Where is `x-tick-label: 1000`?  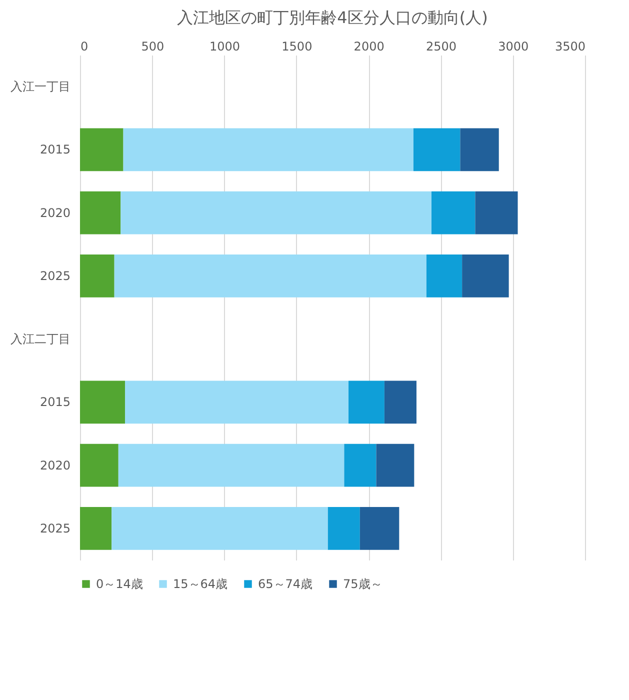 x-tick-label: 1000 is located at coordinates (225, 47).